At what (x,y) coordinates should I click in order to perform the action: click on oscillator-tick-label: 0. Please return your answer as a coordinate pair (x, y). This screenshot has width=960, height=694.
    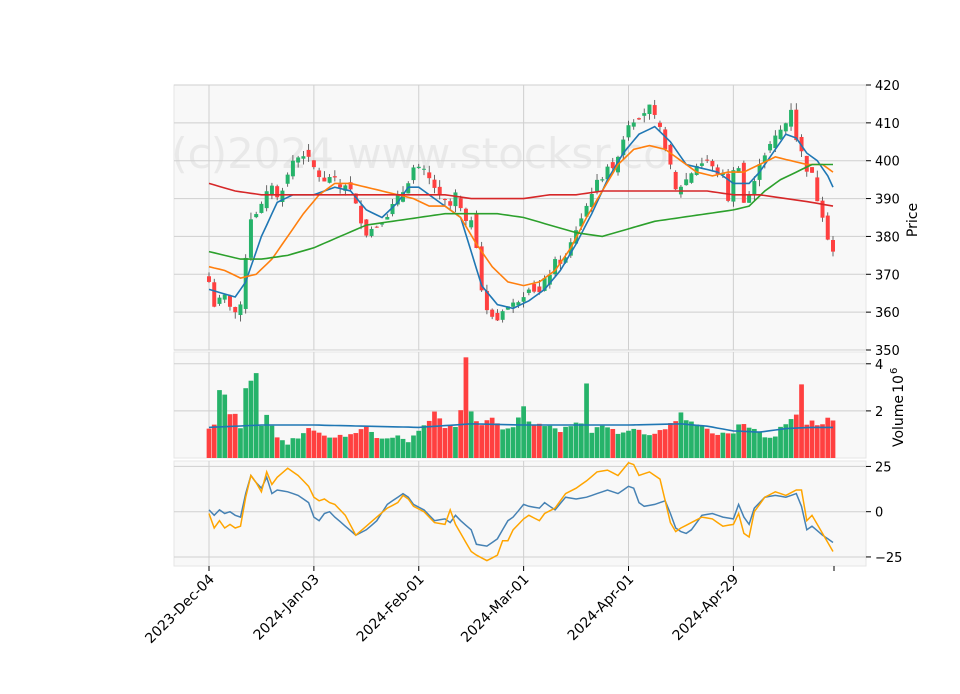
    Looking at the image, I should click on (879, 513).